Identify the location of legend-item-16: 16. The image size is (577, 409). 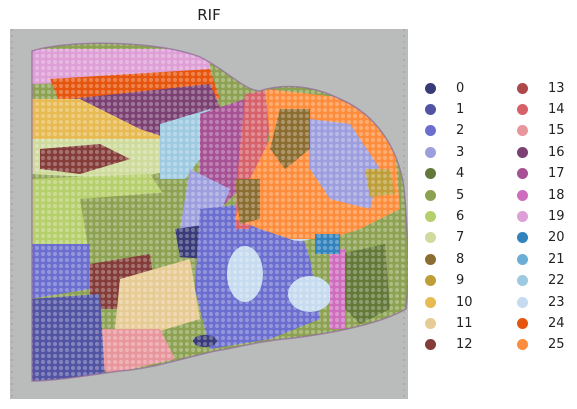
(541, 152).